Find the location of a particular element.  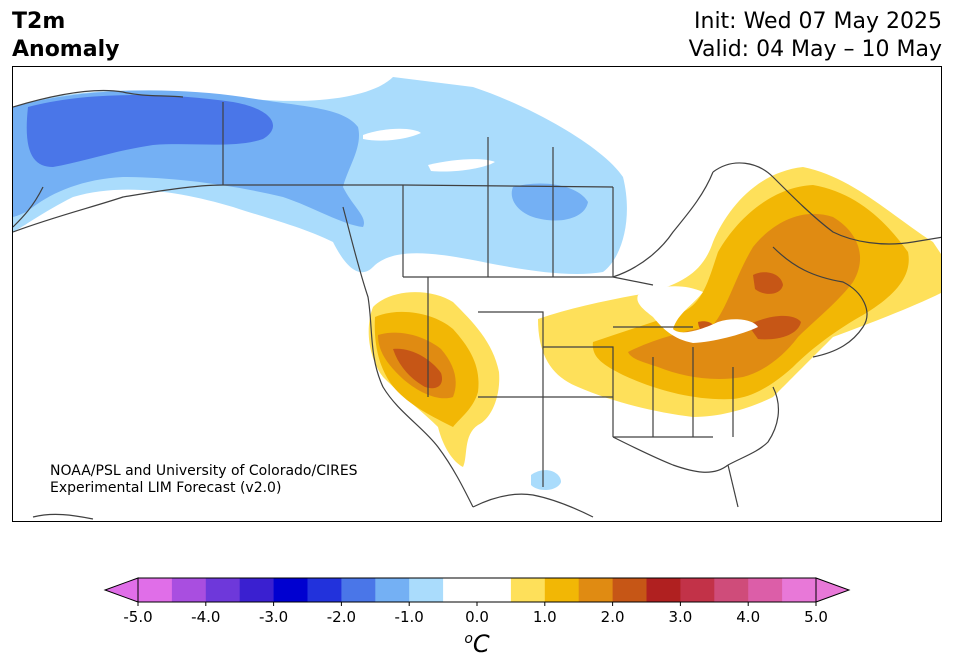

colorbar-tick-label: 1.0 is located at coordinates (545, 617).